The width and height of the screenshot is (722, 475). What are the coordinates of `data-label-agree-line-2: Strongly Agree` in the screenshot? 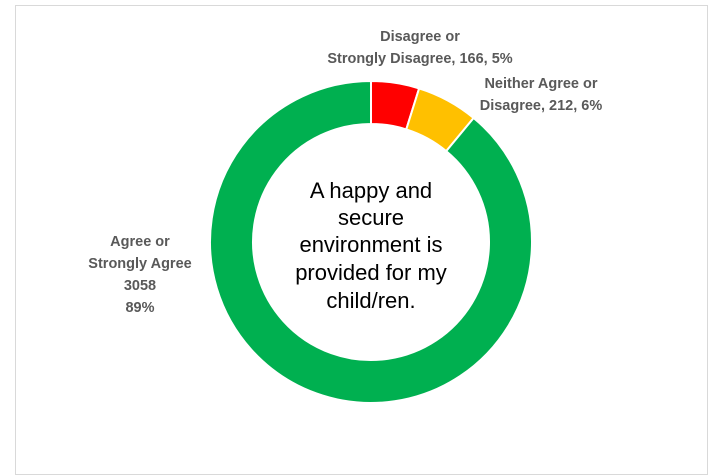 It's located at (139, 264).